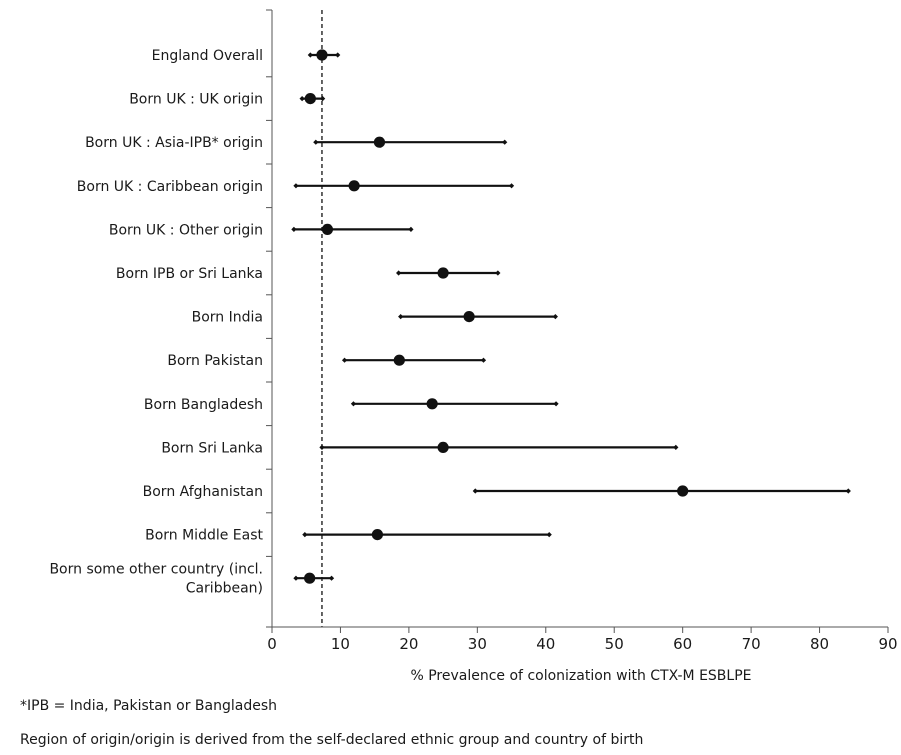  What do you see at coordinates (212, 448) in the screenshot?
I see `category-label: Born Sri Lanka` at bounding box center [212, 448].